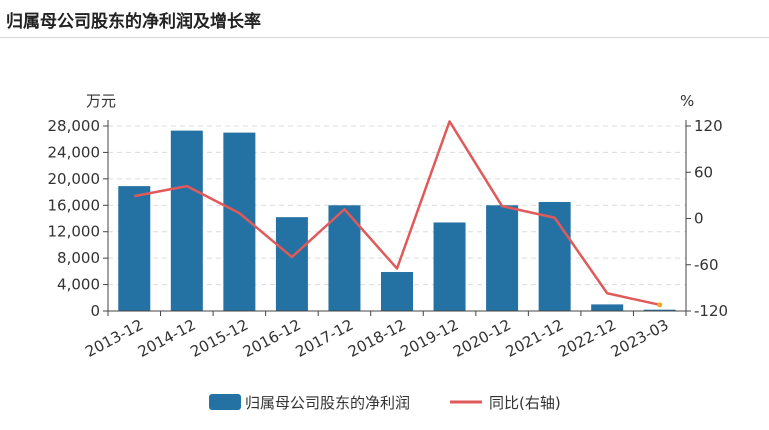 This screenshot has width=769, height=430. I want to click on right-tick-label: 60, so click(703, 172).